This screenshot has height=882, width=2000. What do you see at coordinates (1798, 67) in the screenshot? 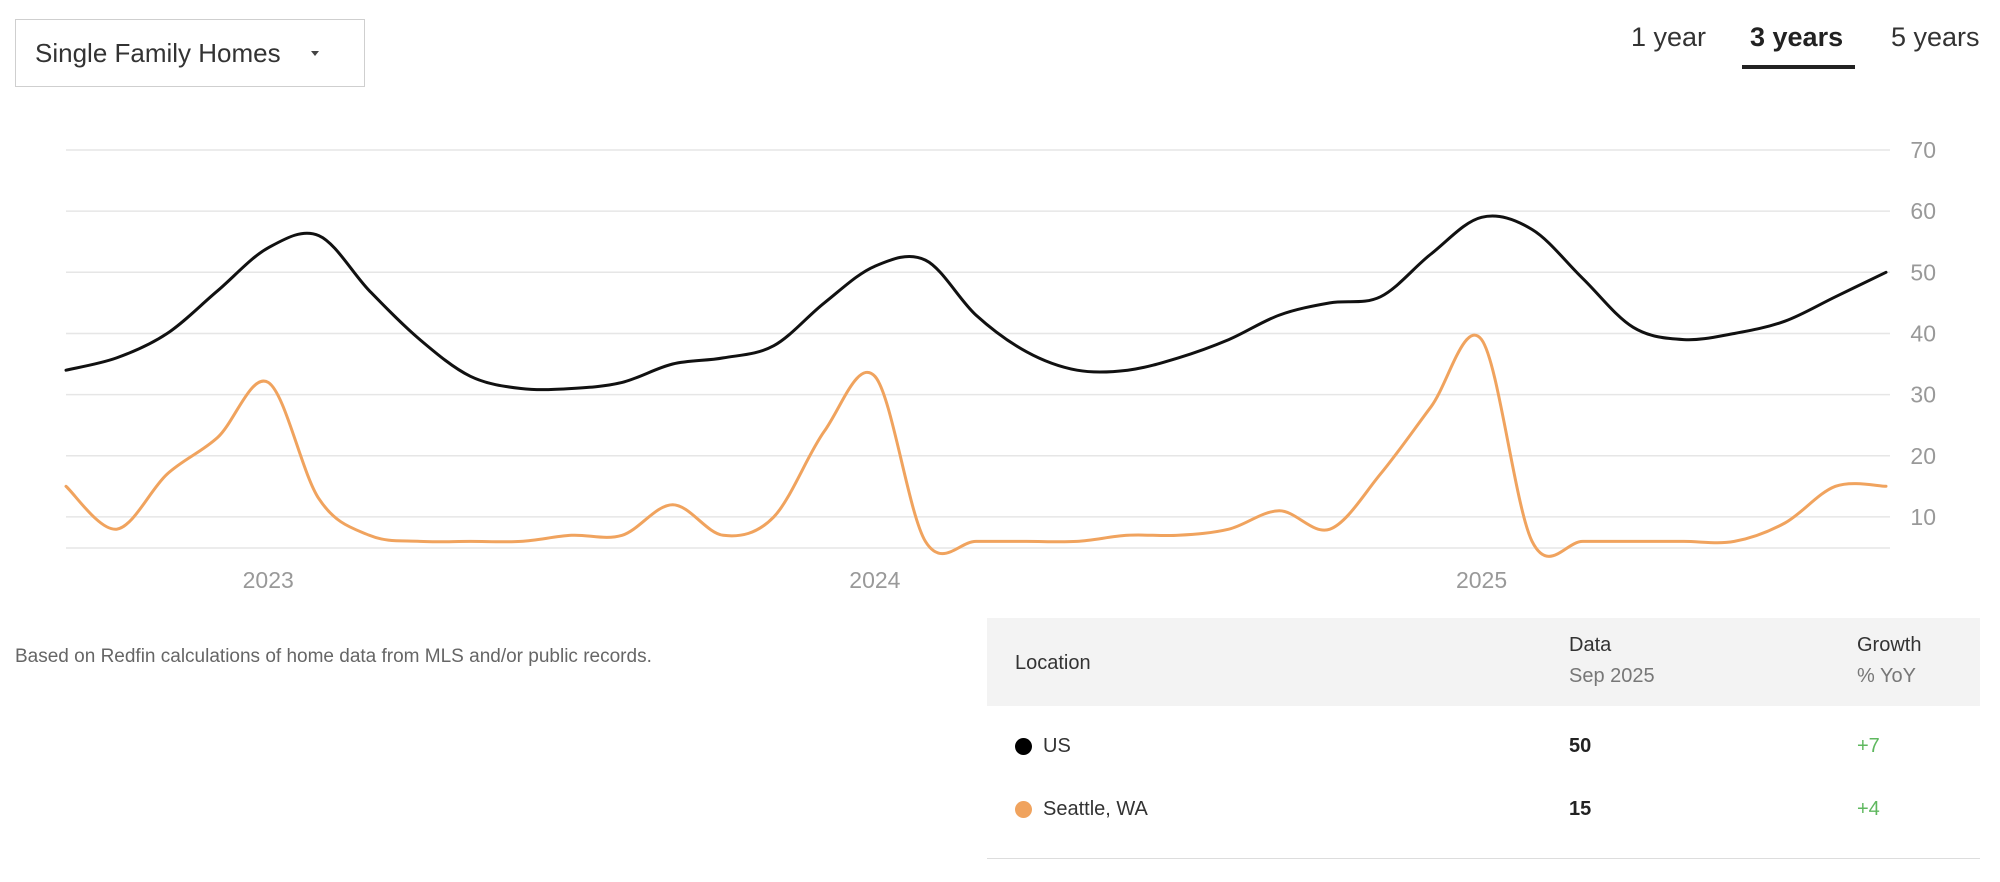
I see `active-tab-underline` at bounding box center [1798, 67].